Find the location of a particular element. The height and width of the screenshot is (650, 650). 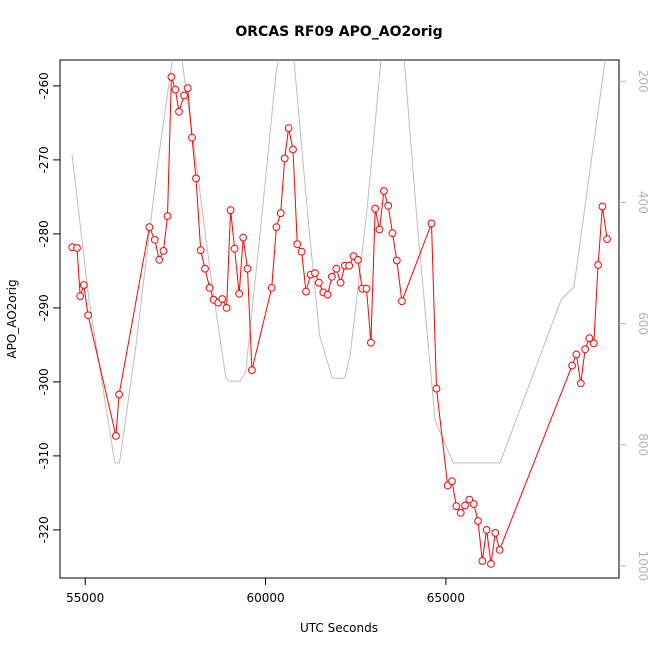

y2-tick-label: 200 is located at coordinates (643, 81).